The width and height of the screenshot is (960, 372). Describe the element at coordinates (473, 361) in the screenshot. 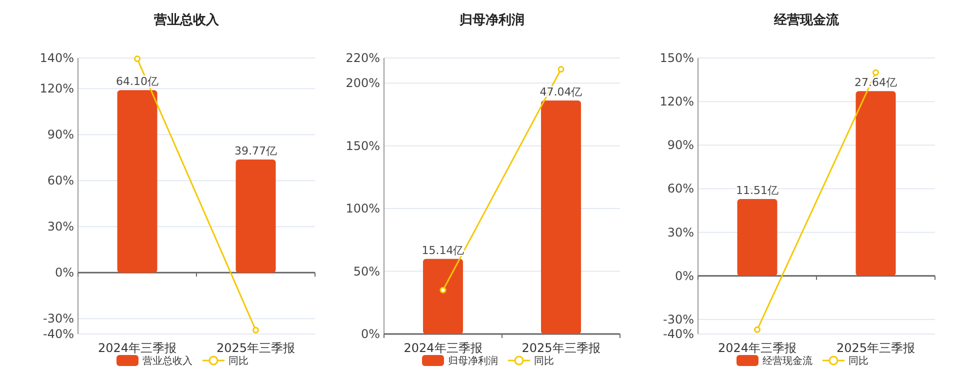

I see `legend-label: 归母净利润` at that location.